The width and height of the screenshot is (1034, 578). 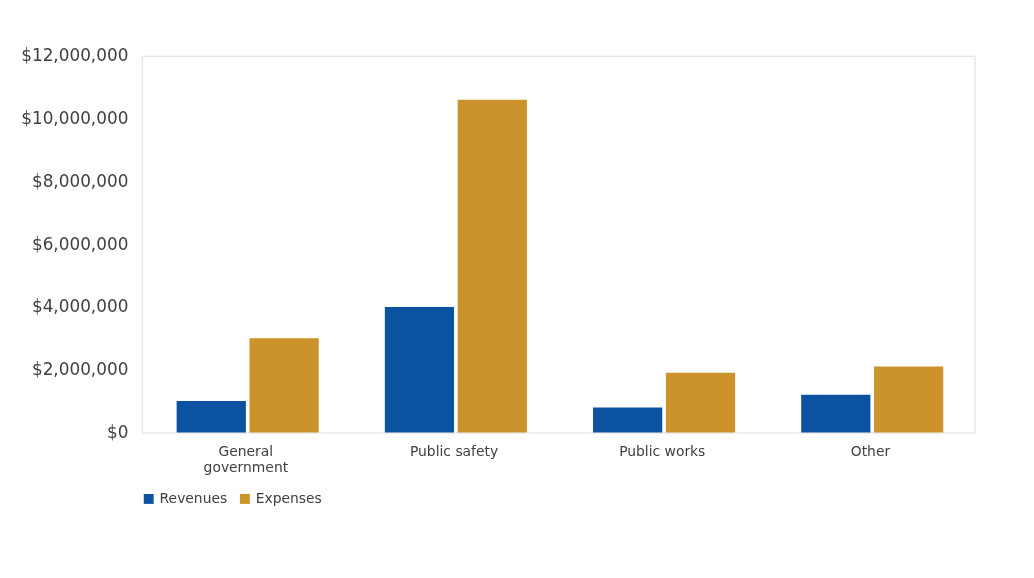 What do you see at coordinates (75, 118) in the screenshot?
I see `y-tick-label: $10,000,000` at bounding box center [75, 118].